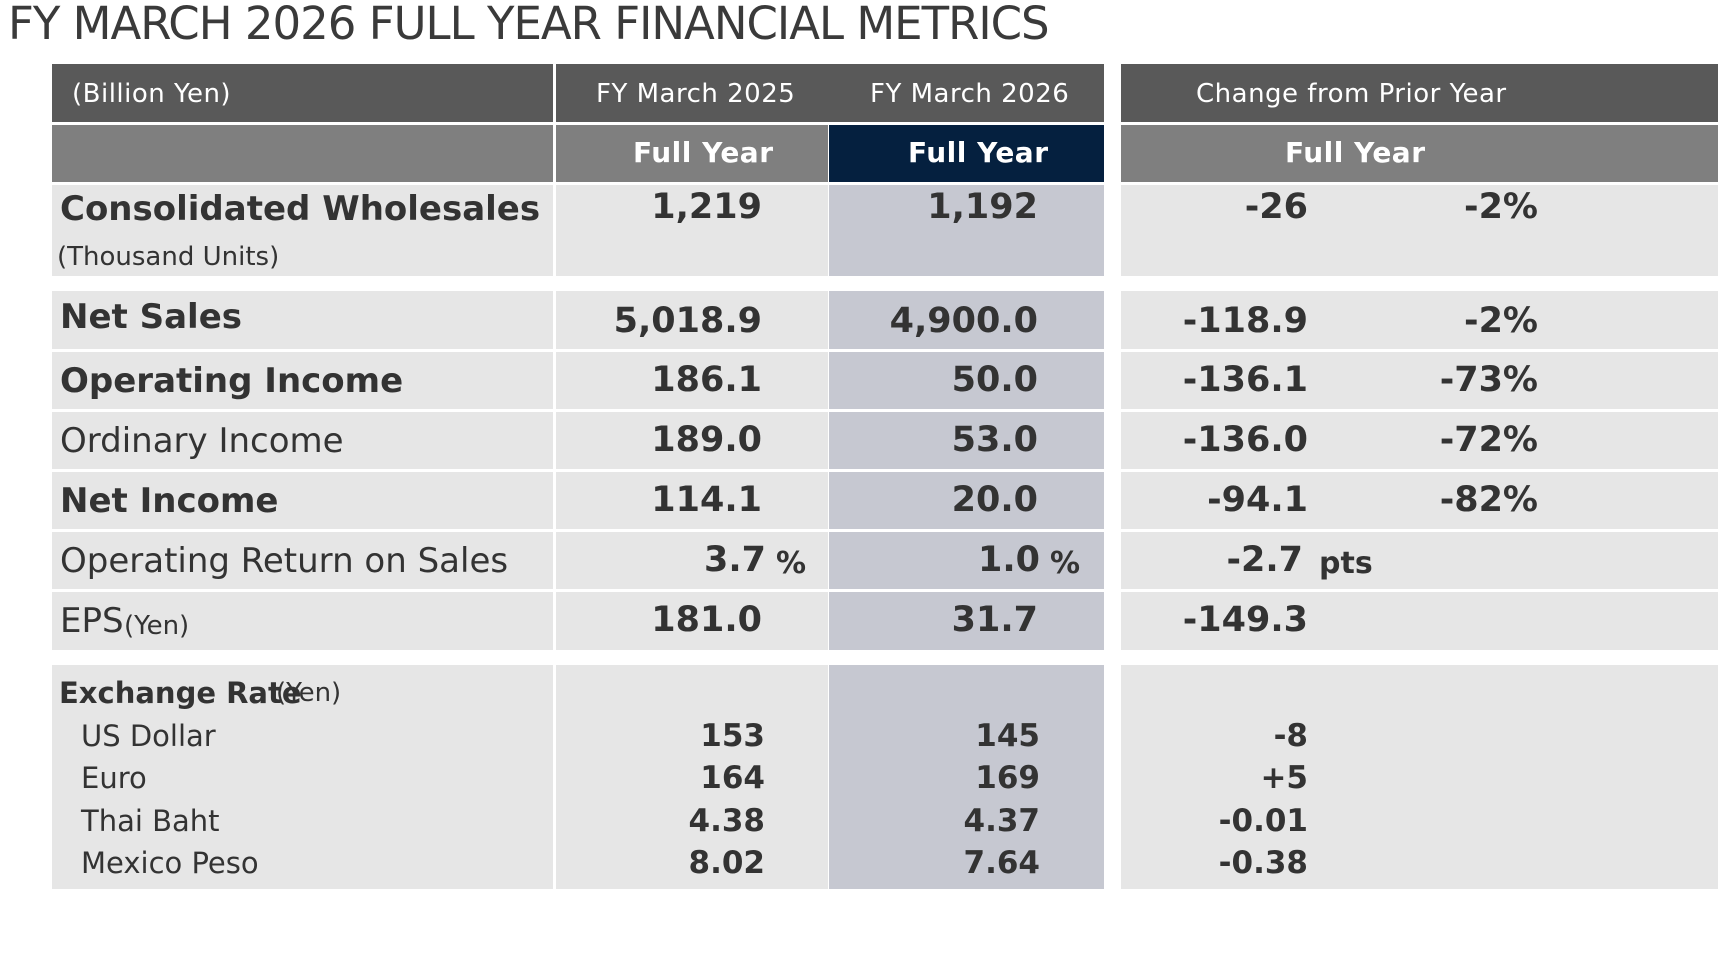 The image size is (1718, 979). I want to click on exchange-fy2025-cell: 153 164 4.38 8.02, so click(692, 777).